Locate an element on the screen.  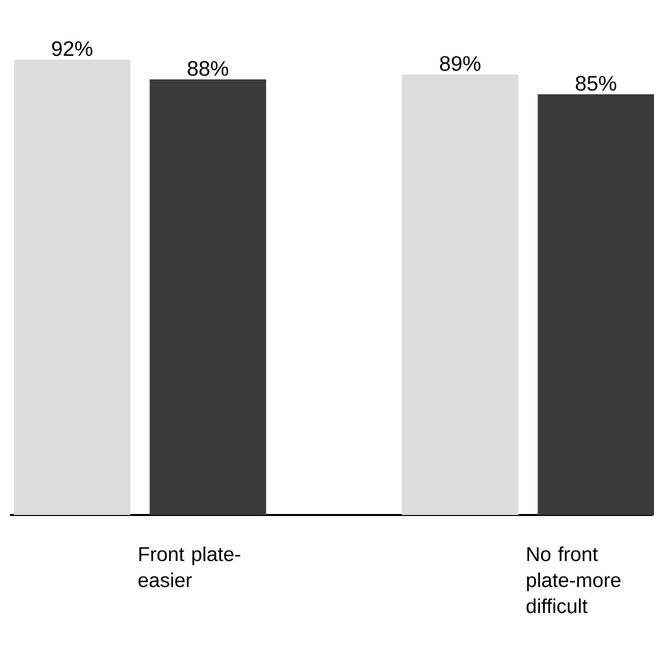
data-label: 88% is located at coordinates (208, 68).